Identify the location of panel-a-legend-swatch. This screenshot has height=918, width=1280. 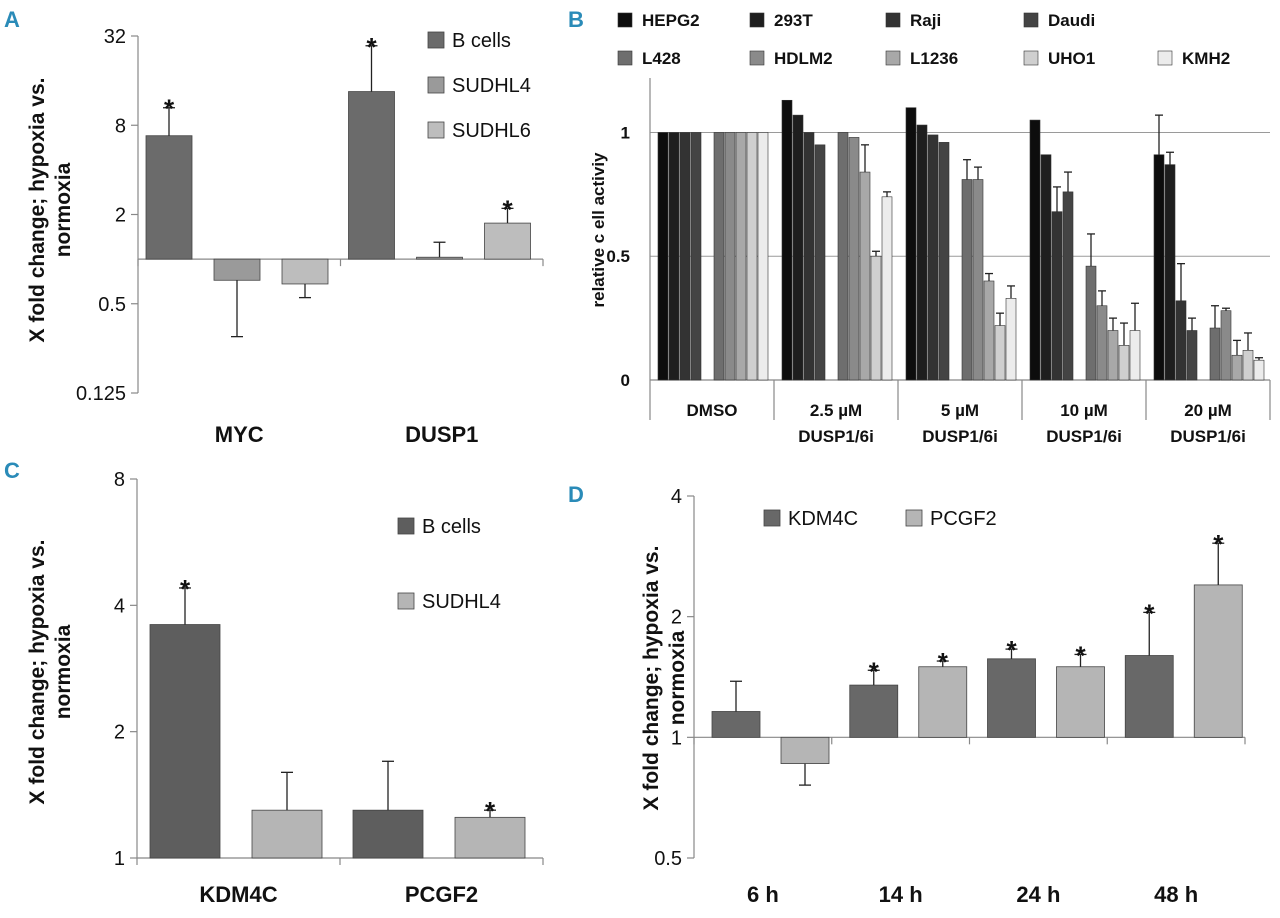
(436, 40).